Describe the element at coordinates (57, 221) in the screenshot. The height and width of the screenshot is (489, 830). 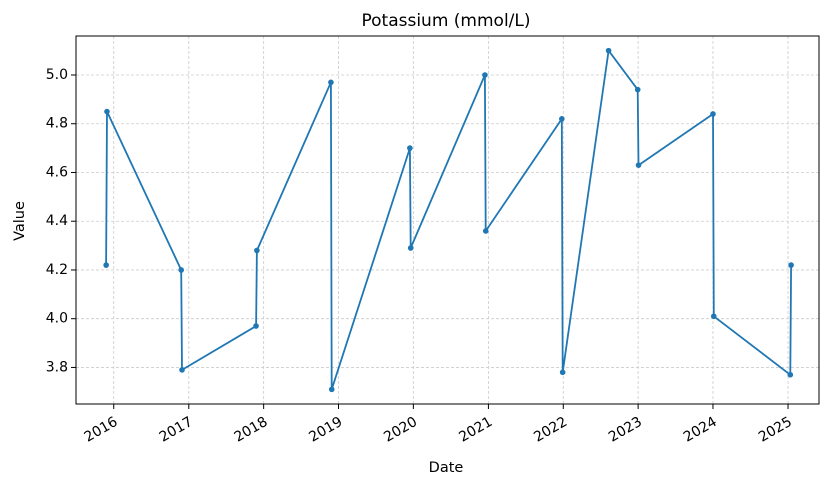
I see `y-tick-label: 4.4` at that location.